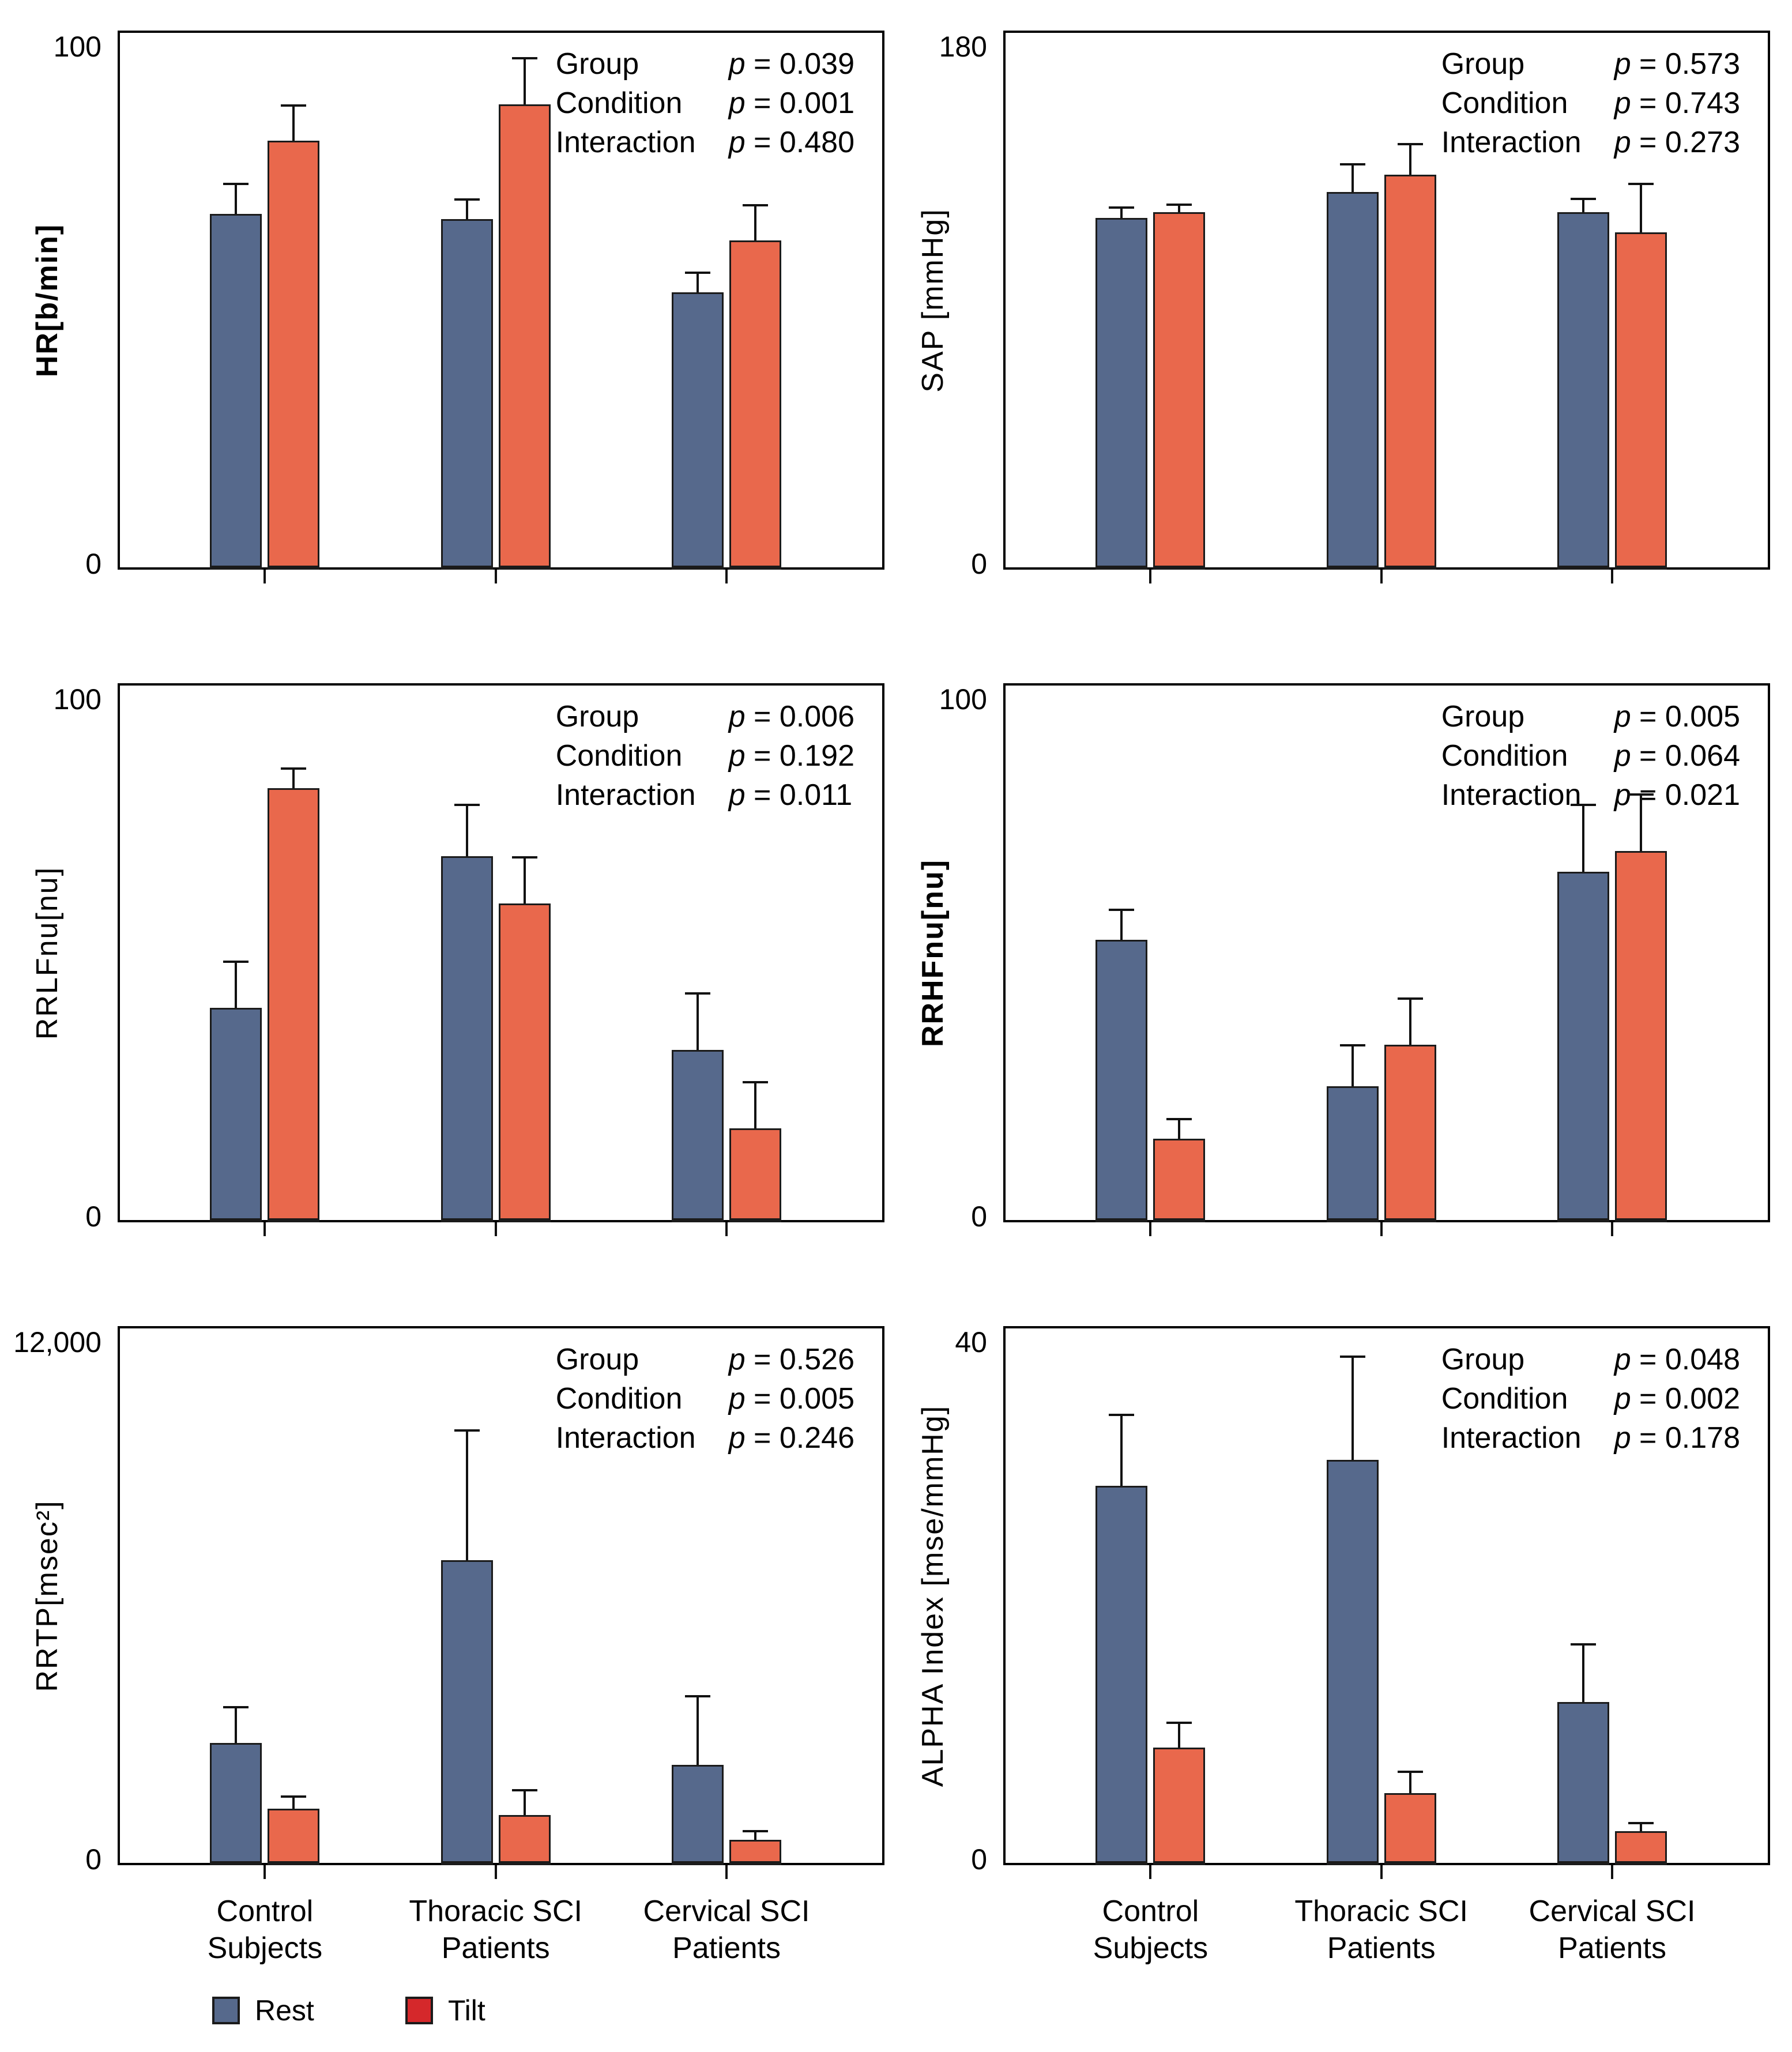 The width and height of the screenshot is (1792, 2052). What do you see at coordinates (1583, 391) in the screenshot?
I see `bar-rest-group2-top-right` at bounding box center [1583, 391].